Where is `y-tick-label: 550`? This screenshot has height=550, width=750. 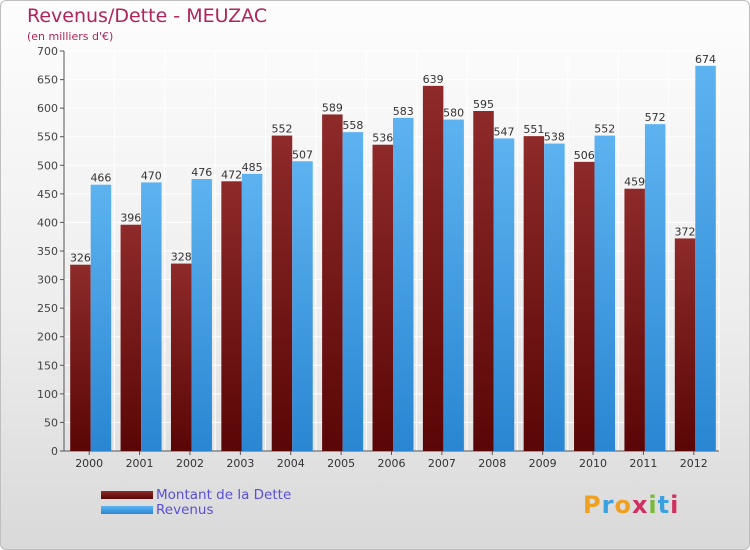 y-tick-label: 550 is located at coordinates (47, 137).